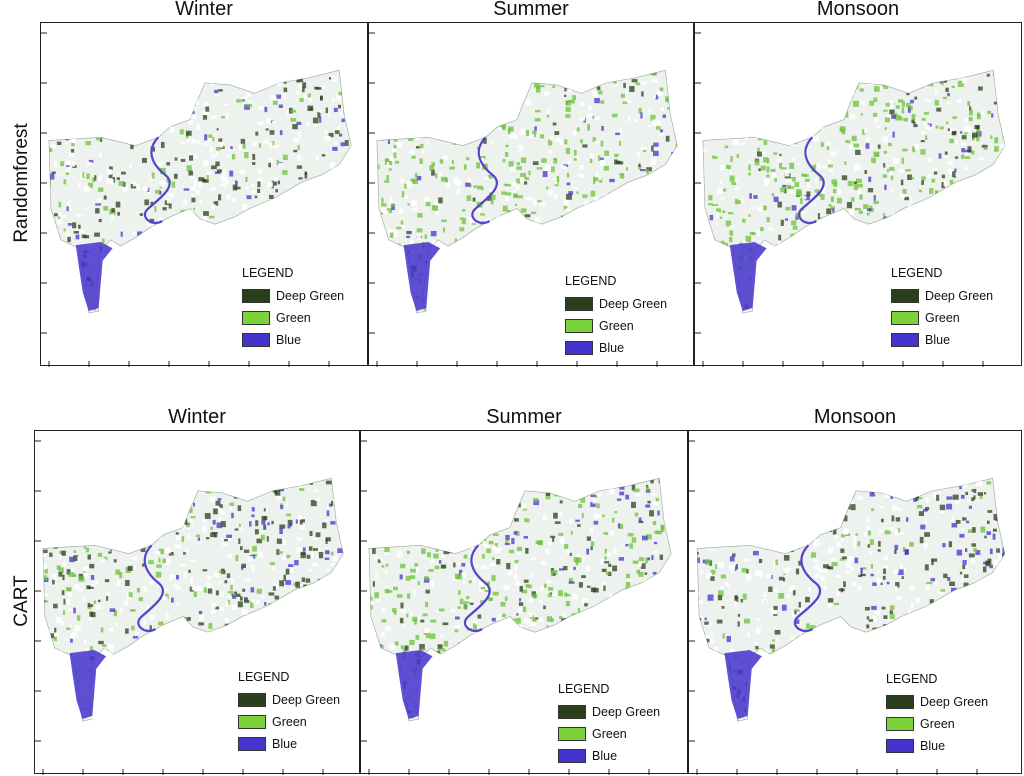  I want to click on panel-title-1-2: Monsoon, so click(855, 417).